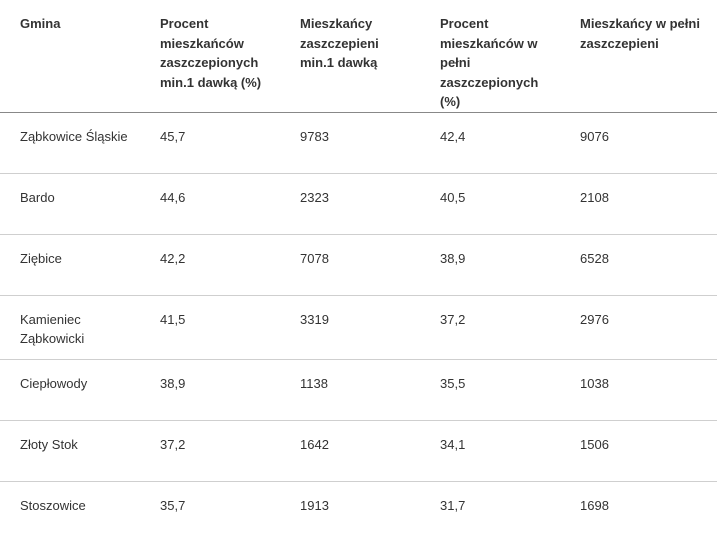  Describe the element at coordinates (210, 327) in the screenshot. I see `cell-percent-one-dose: 41,5` at that location.